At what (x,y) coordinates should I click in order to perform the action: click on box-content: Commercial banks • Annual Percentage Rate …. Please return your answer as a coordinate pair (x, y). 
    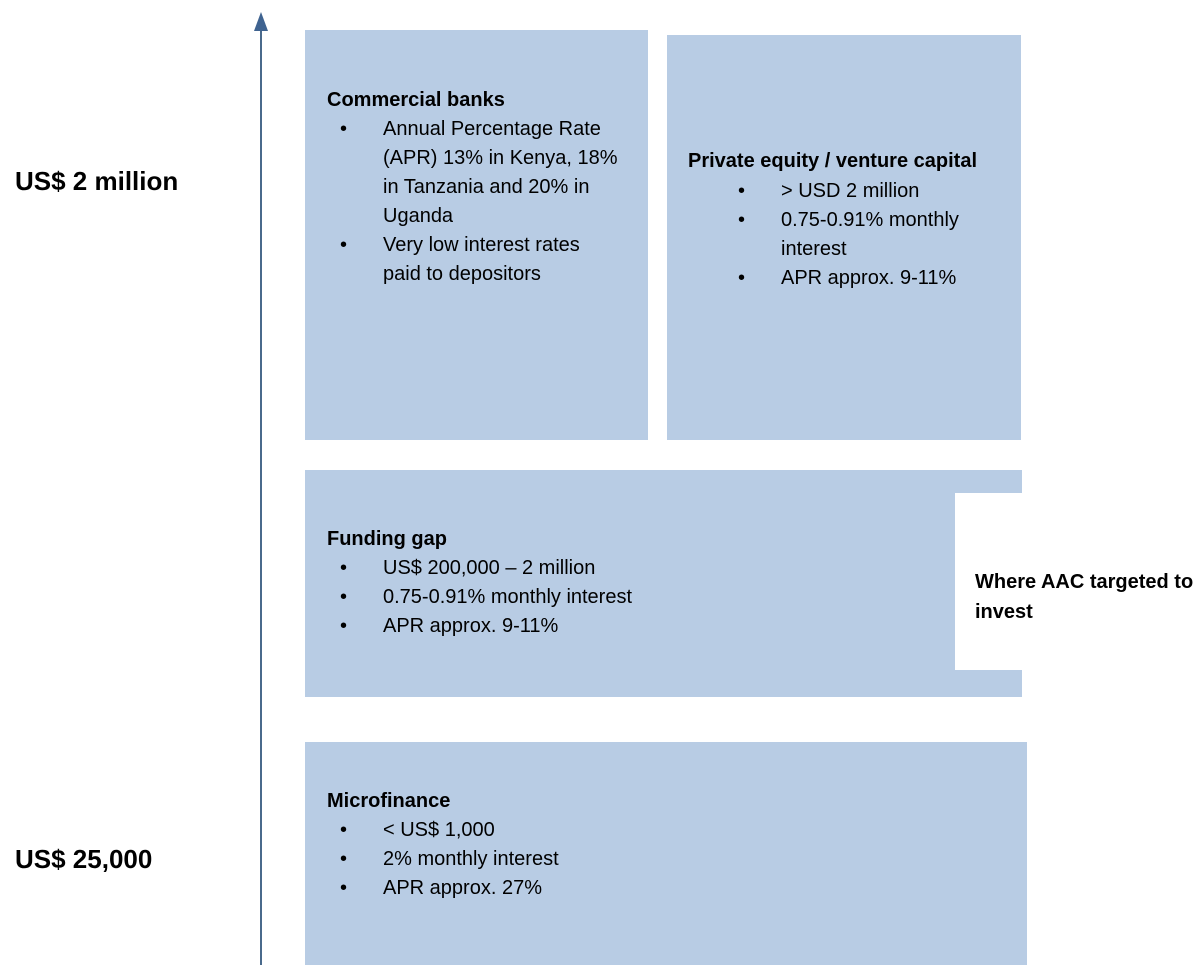
    Looking at the image, I should click on (477, 187).